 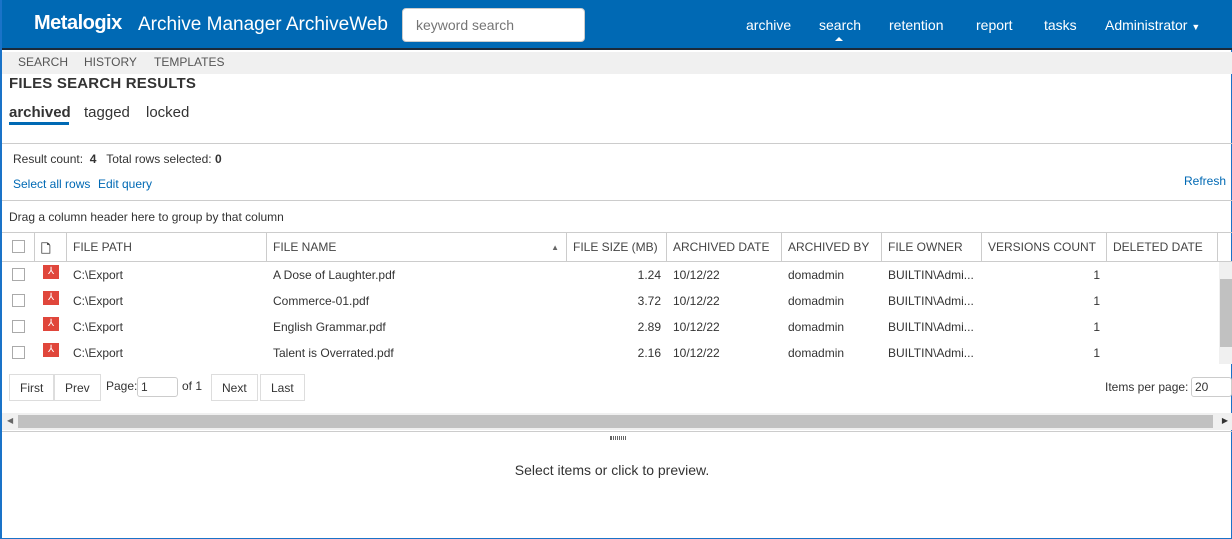 What do you see at coordinates (1196, 27) in the screenshot?
I see `caret-down-icon: ▼` at bounding box center [1196, 27].